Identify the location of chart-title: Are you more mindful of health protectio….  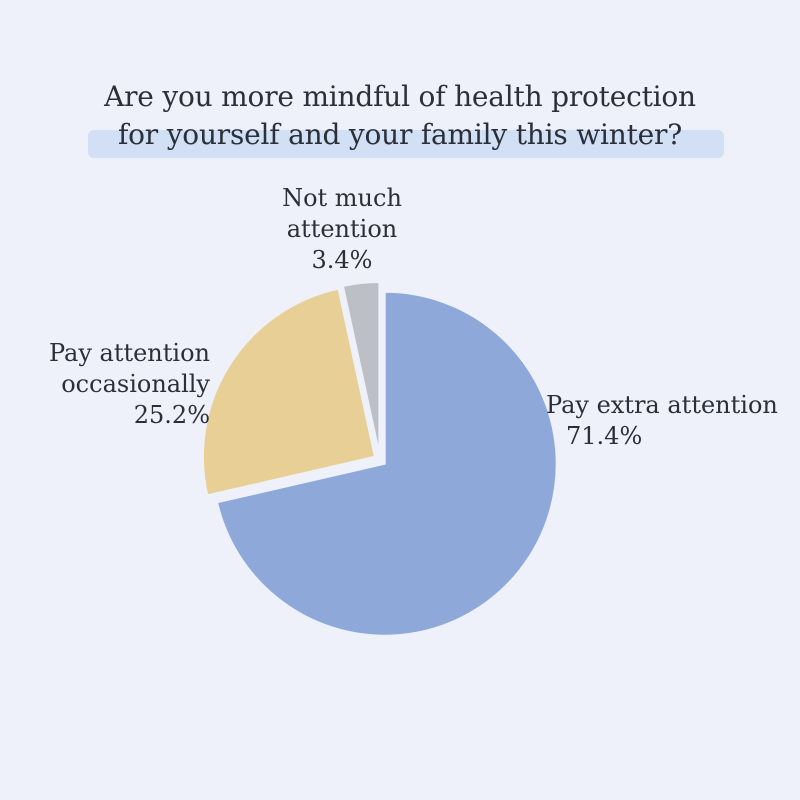
(400, 116).